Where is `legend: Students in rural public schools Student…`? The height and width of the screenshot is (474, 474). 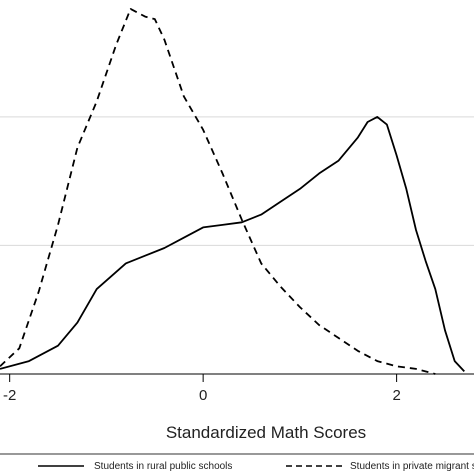
legend: Students in rural public schools Student… is located at coordinates (237, 463).